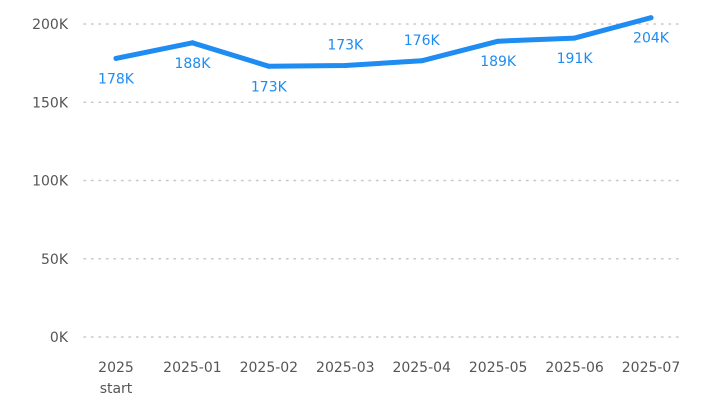 Image resolution: width=701 pixels, height=416 pixels. I want to click on data-label: 191K, so click(575, 59).